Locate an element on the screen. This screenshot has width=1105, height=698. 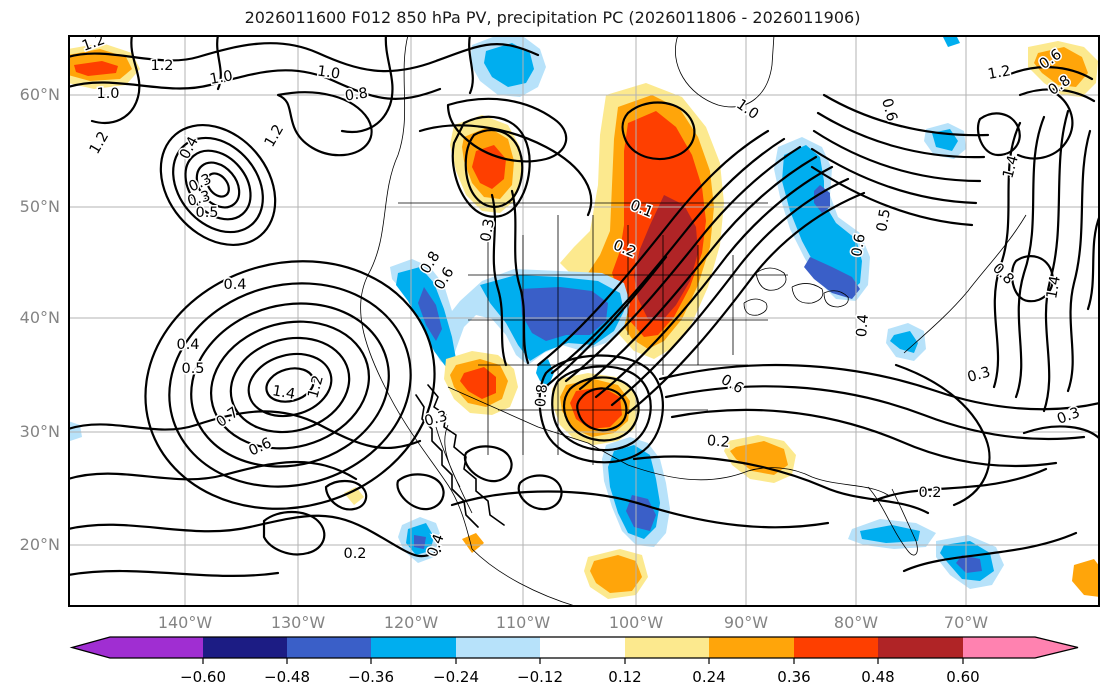
x-tick-label: 90°W is located at coordinates (746, 622).